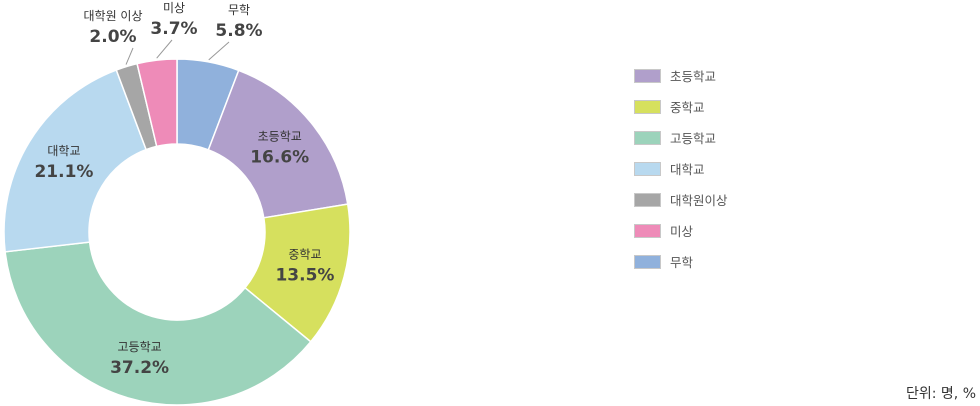  What do you see at coordinates (157, 103) in the screenshot?
I see `slice-unknown` at bounding box center [157, 103].